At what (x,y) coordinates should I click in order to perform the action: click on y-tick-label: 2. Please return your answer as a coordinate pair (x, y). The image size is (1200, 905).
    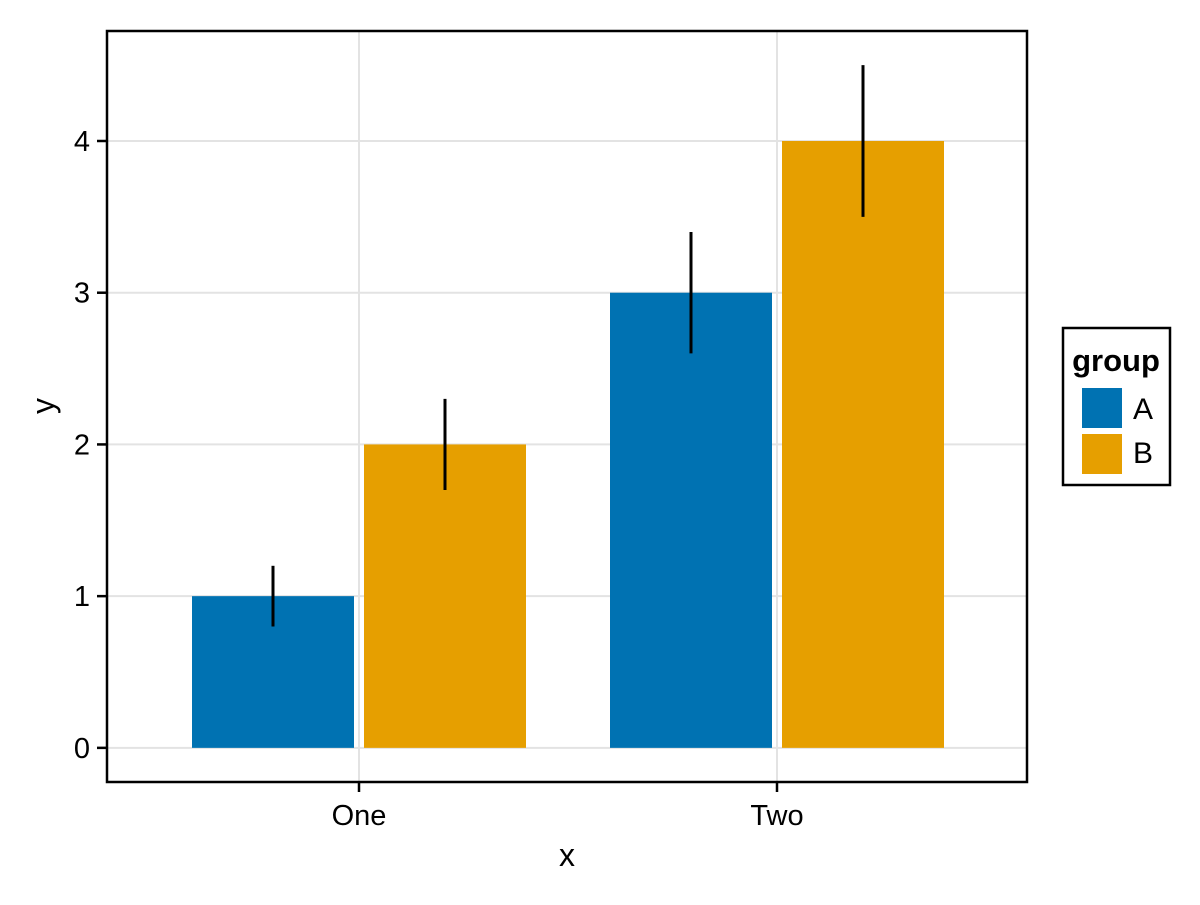
    Looking at the image, I should click on (82, 445).